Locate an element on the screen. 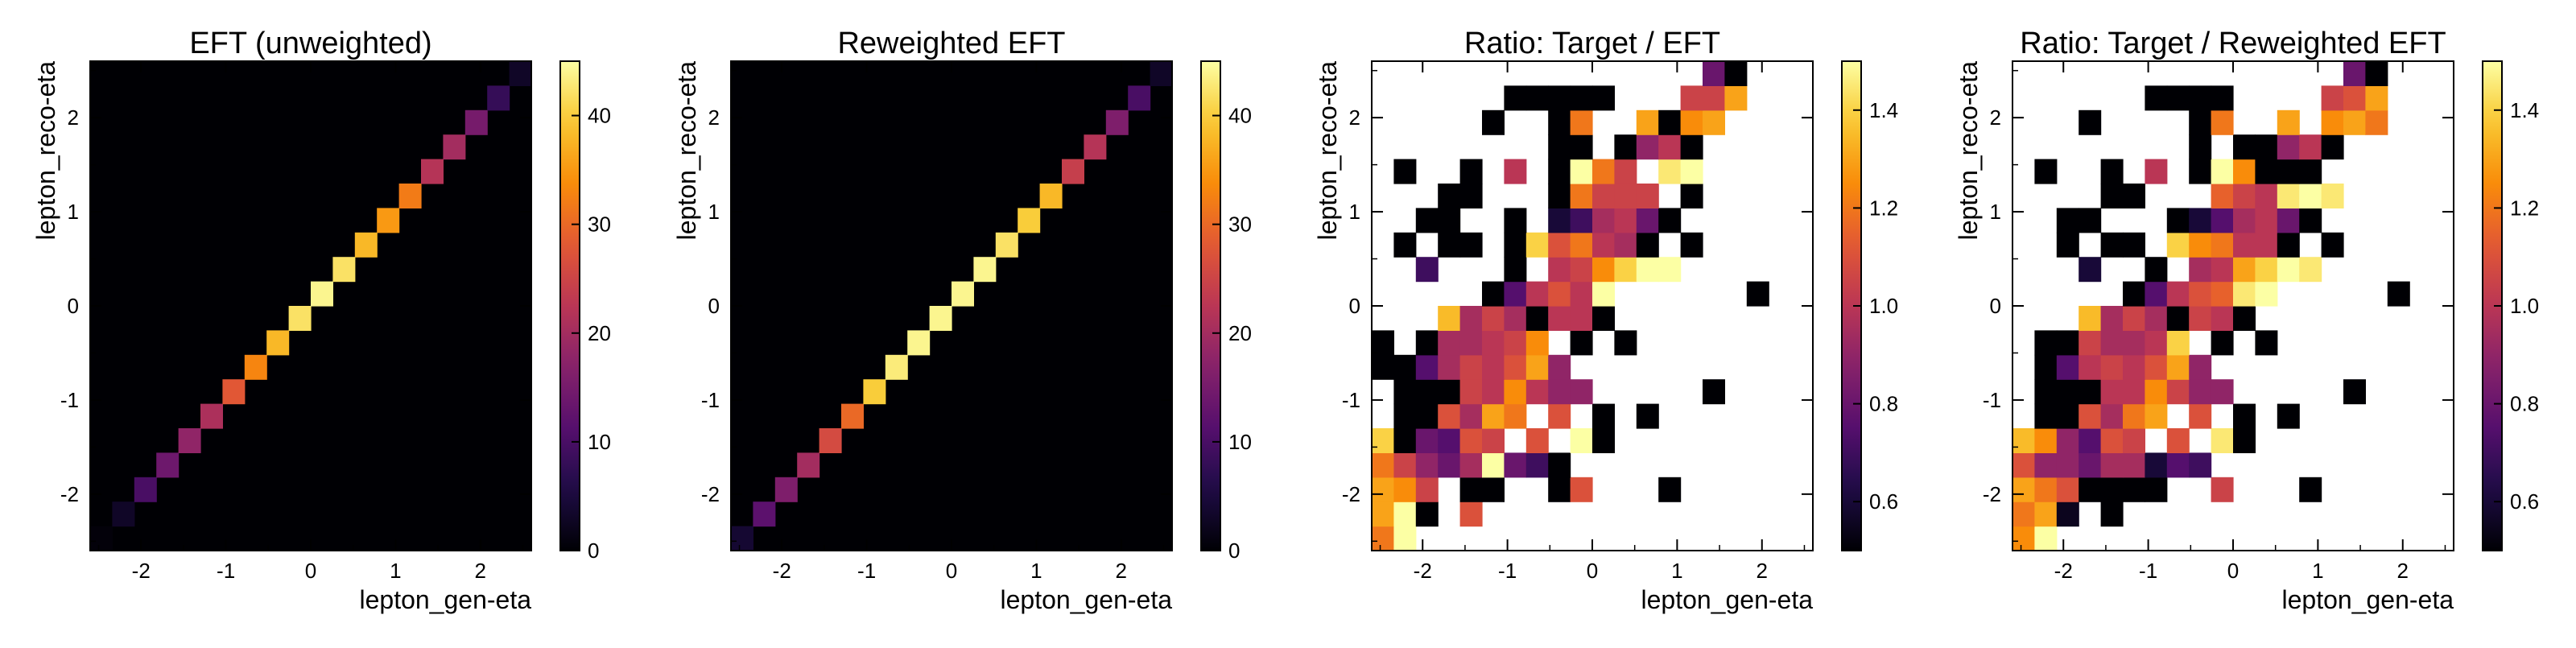  colorbar-tick-label: 0 is located at coordinates (1234, 551).